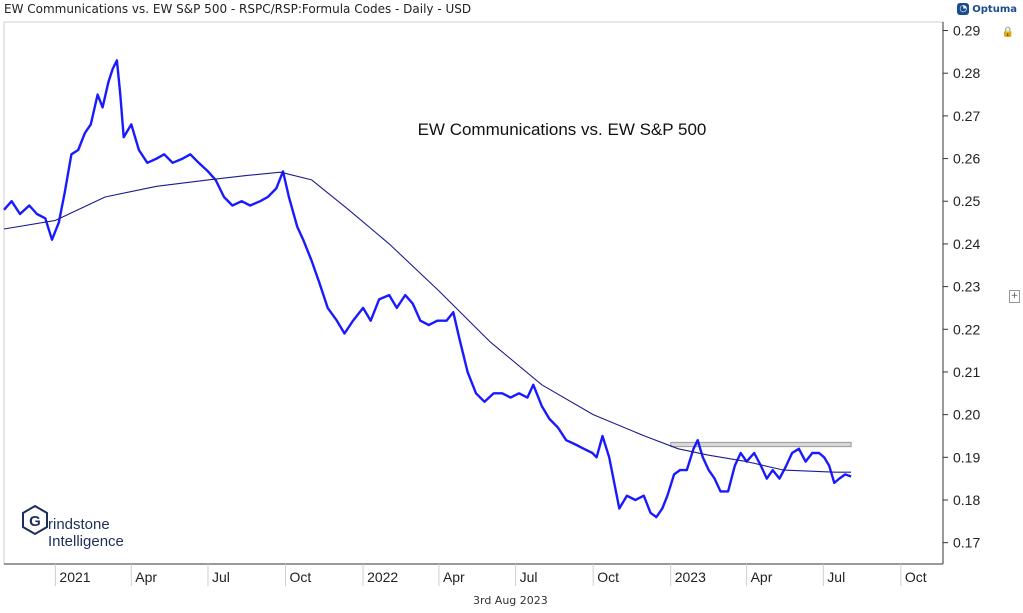 The width and height of the screenshot is (1023, 613). I want to click on x-tick-label: 2022, so click(382, 577).